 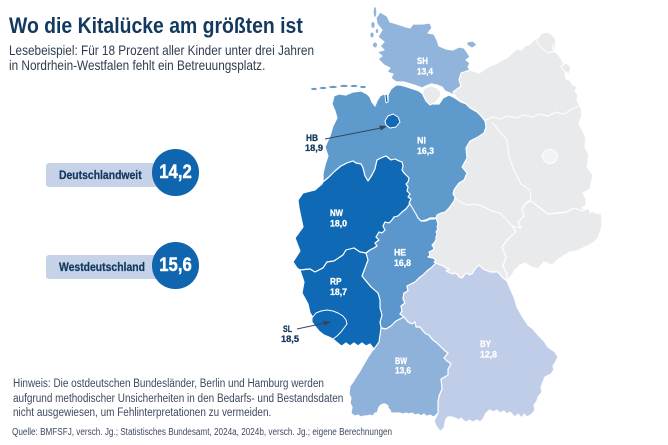 What do you see at coordinates (488, 355) in the screenshot?
I see `svg-text: 12,8` at bounding box center [488, 355].